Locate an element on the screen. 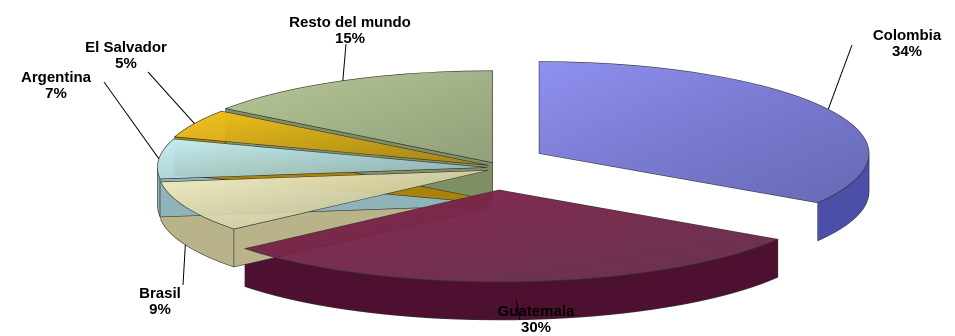 The width and height of the screenshot is (955, 336). leader-line-guatemala is located at coordinates (518, 309).